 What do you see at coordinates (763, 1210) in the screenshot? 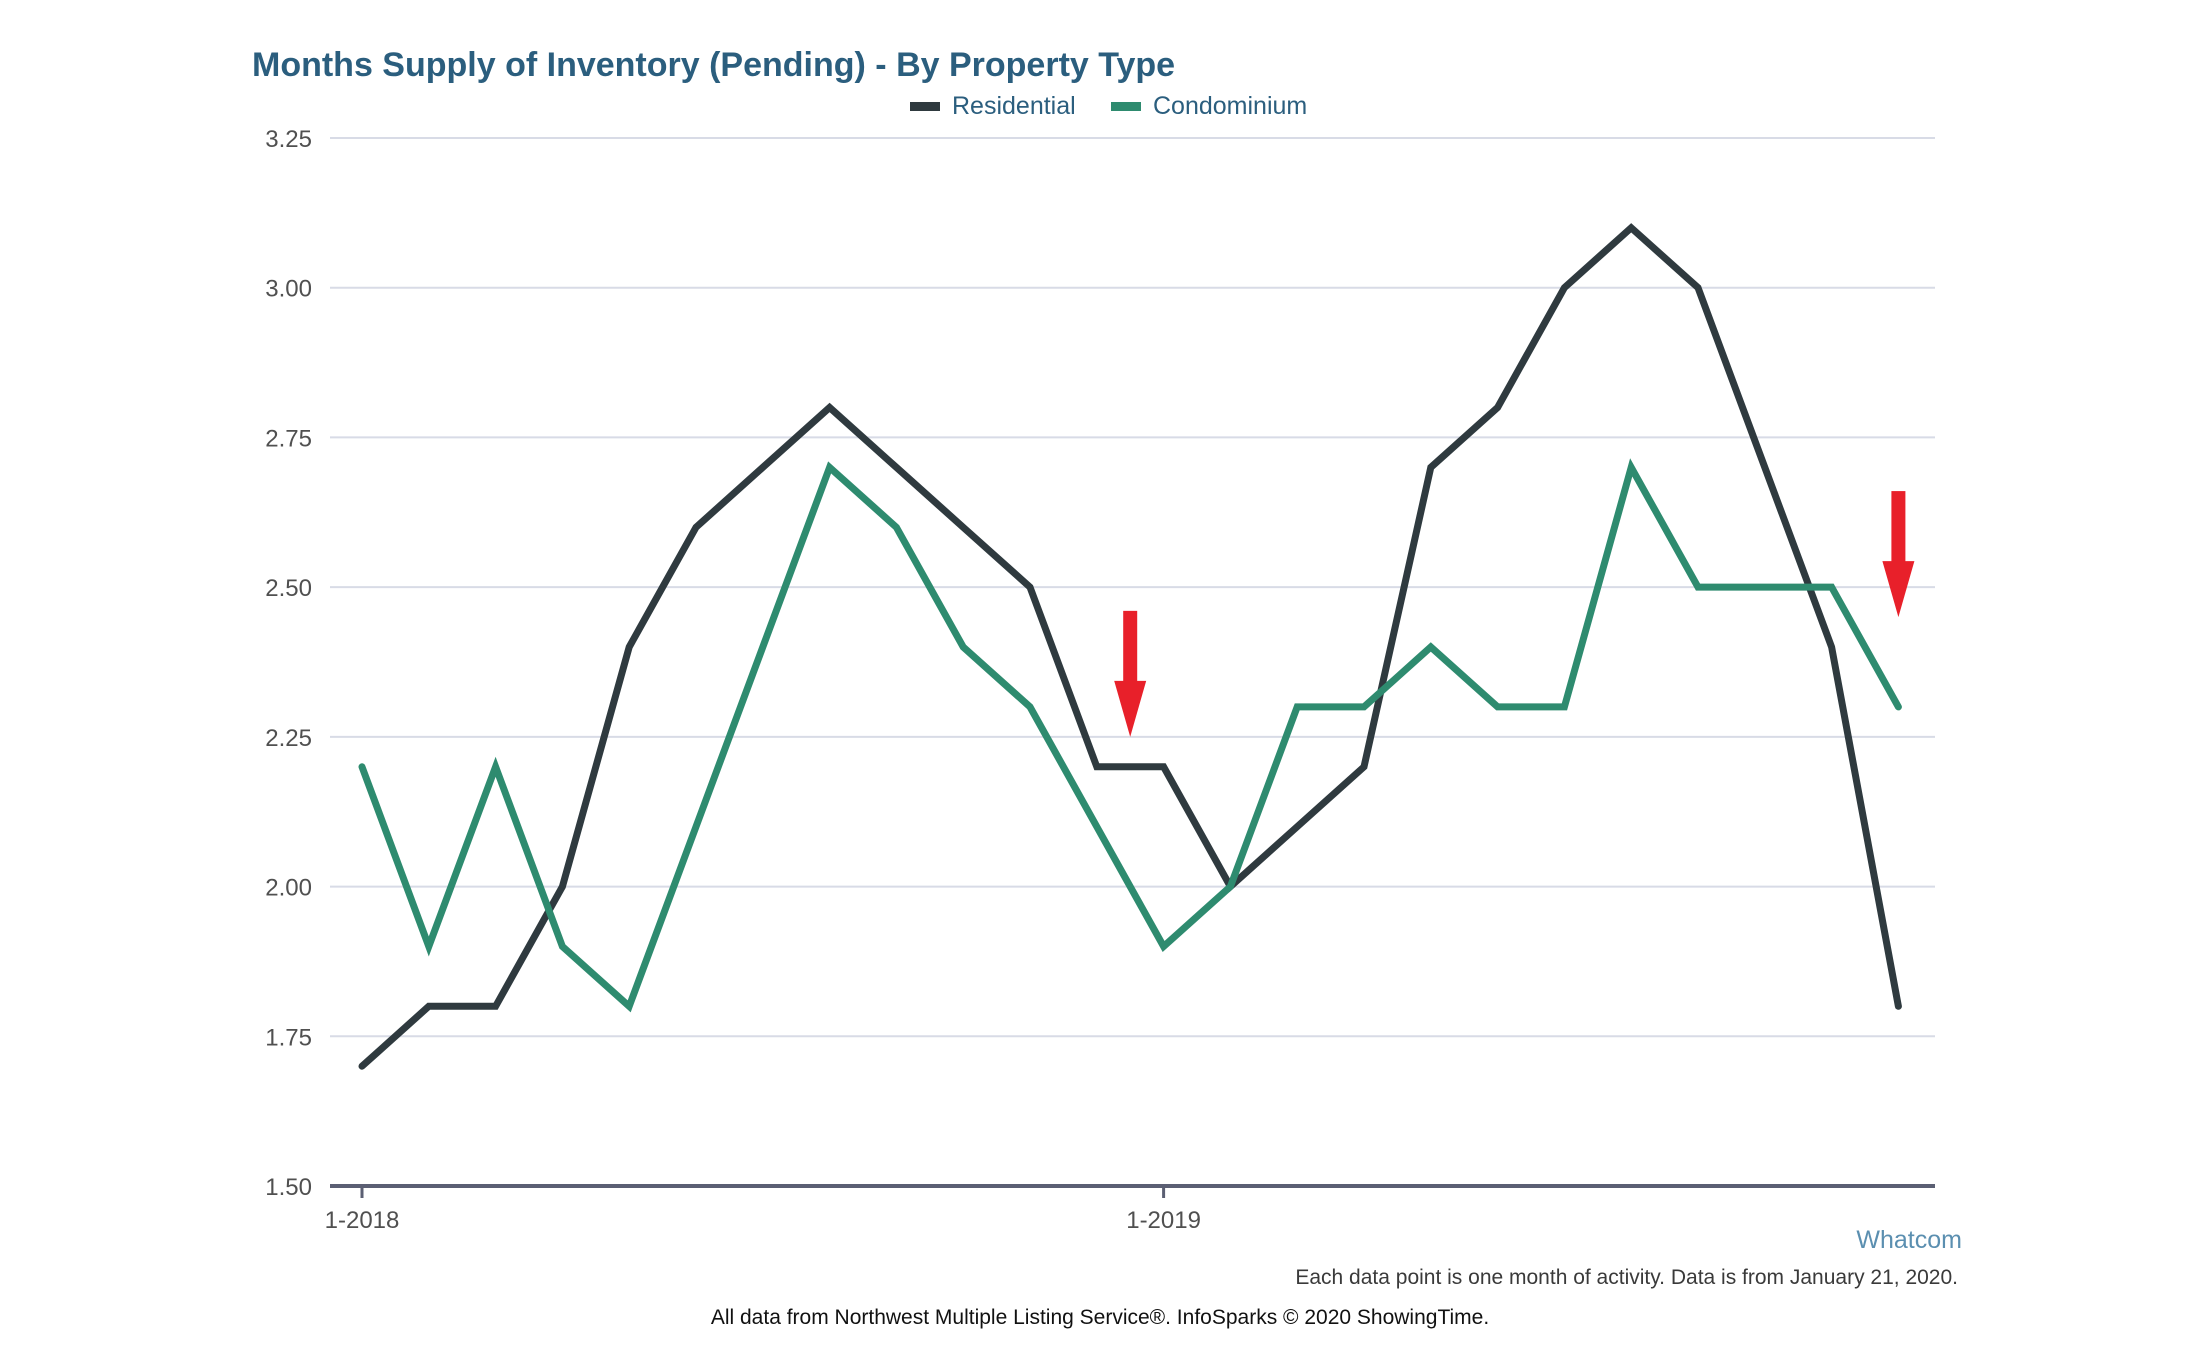
I see `x-axis-ticks: 1-2018 1-2019` at bounding box center [763, 1210].